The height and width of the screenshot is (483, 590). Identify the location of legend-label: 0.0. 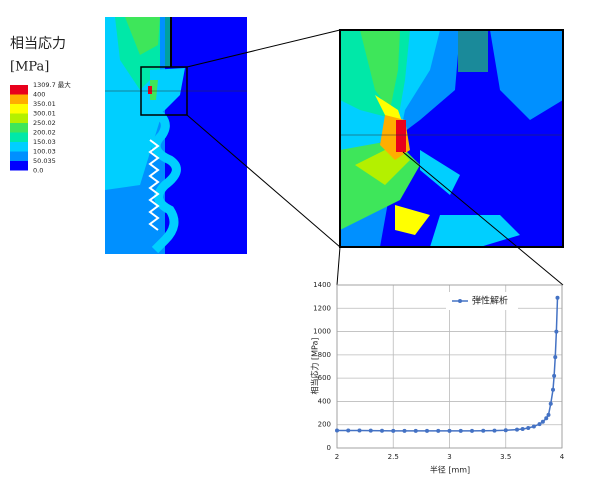
(38, 171).